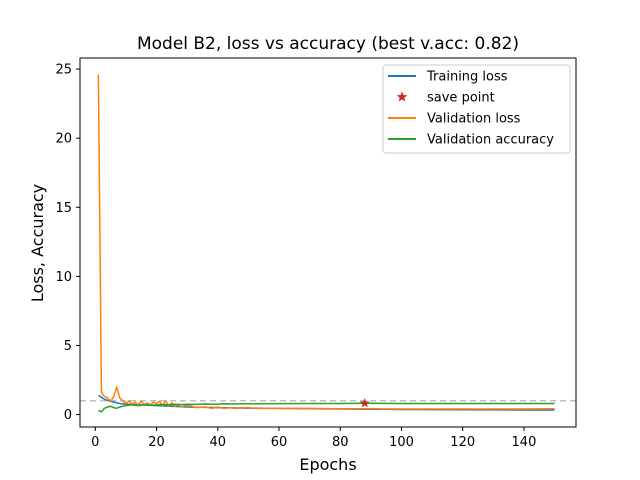  Describe the element at coordinates (279, 442) in the screenshot. I see `x-tick-label: 60` at that location.